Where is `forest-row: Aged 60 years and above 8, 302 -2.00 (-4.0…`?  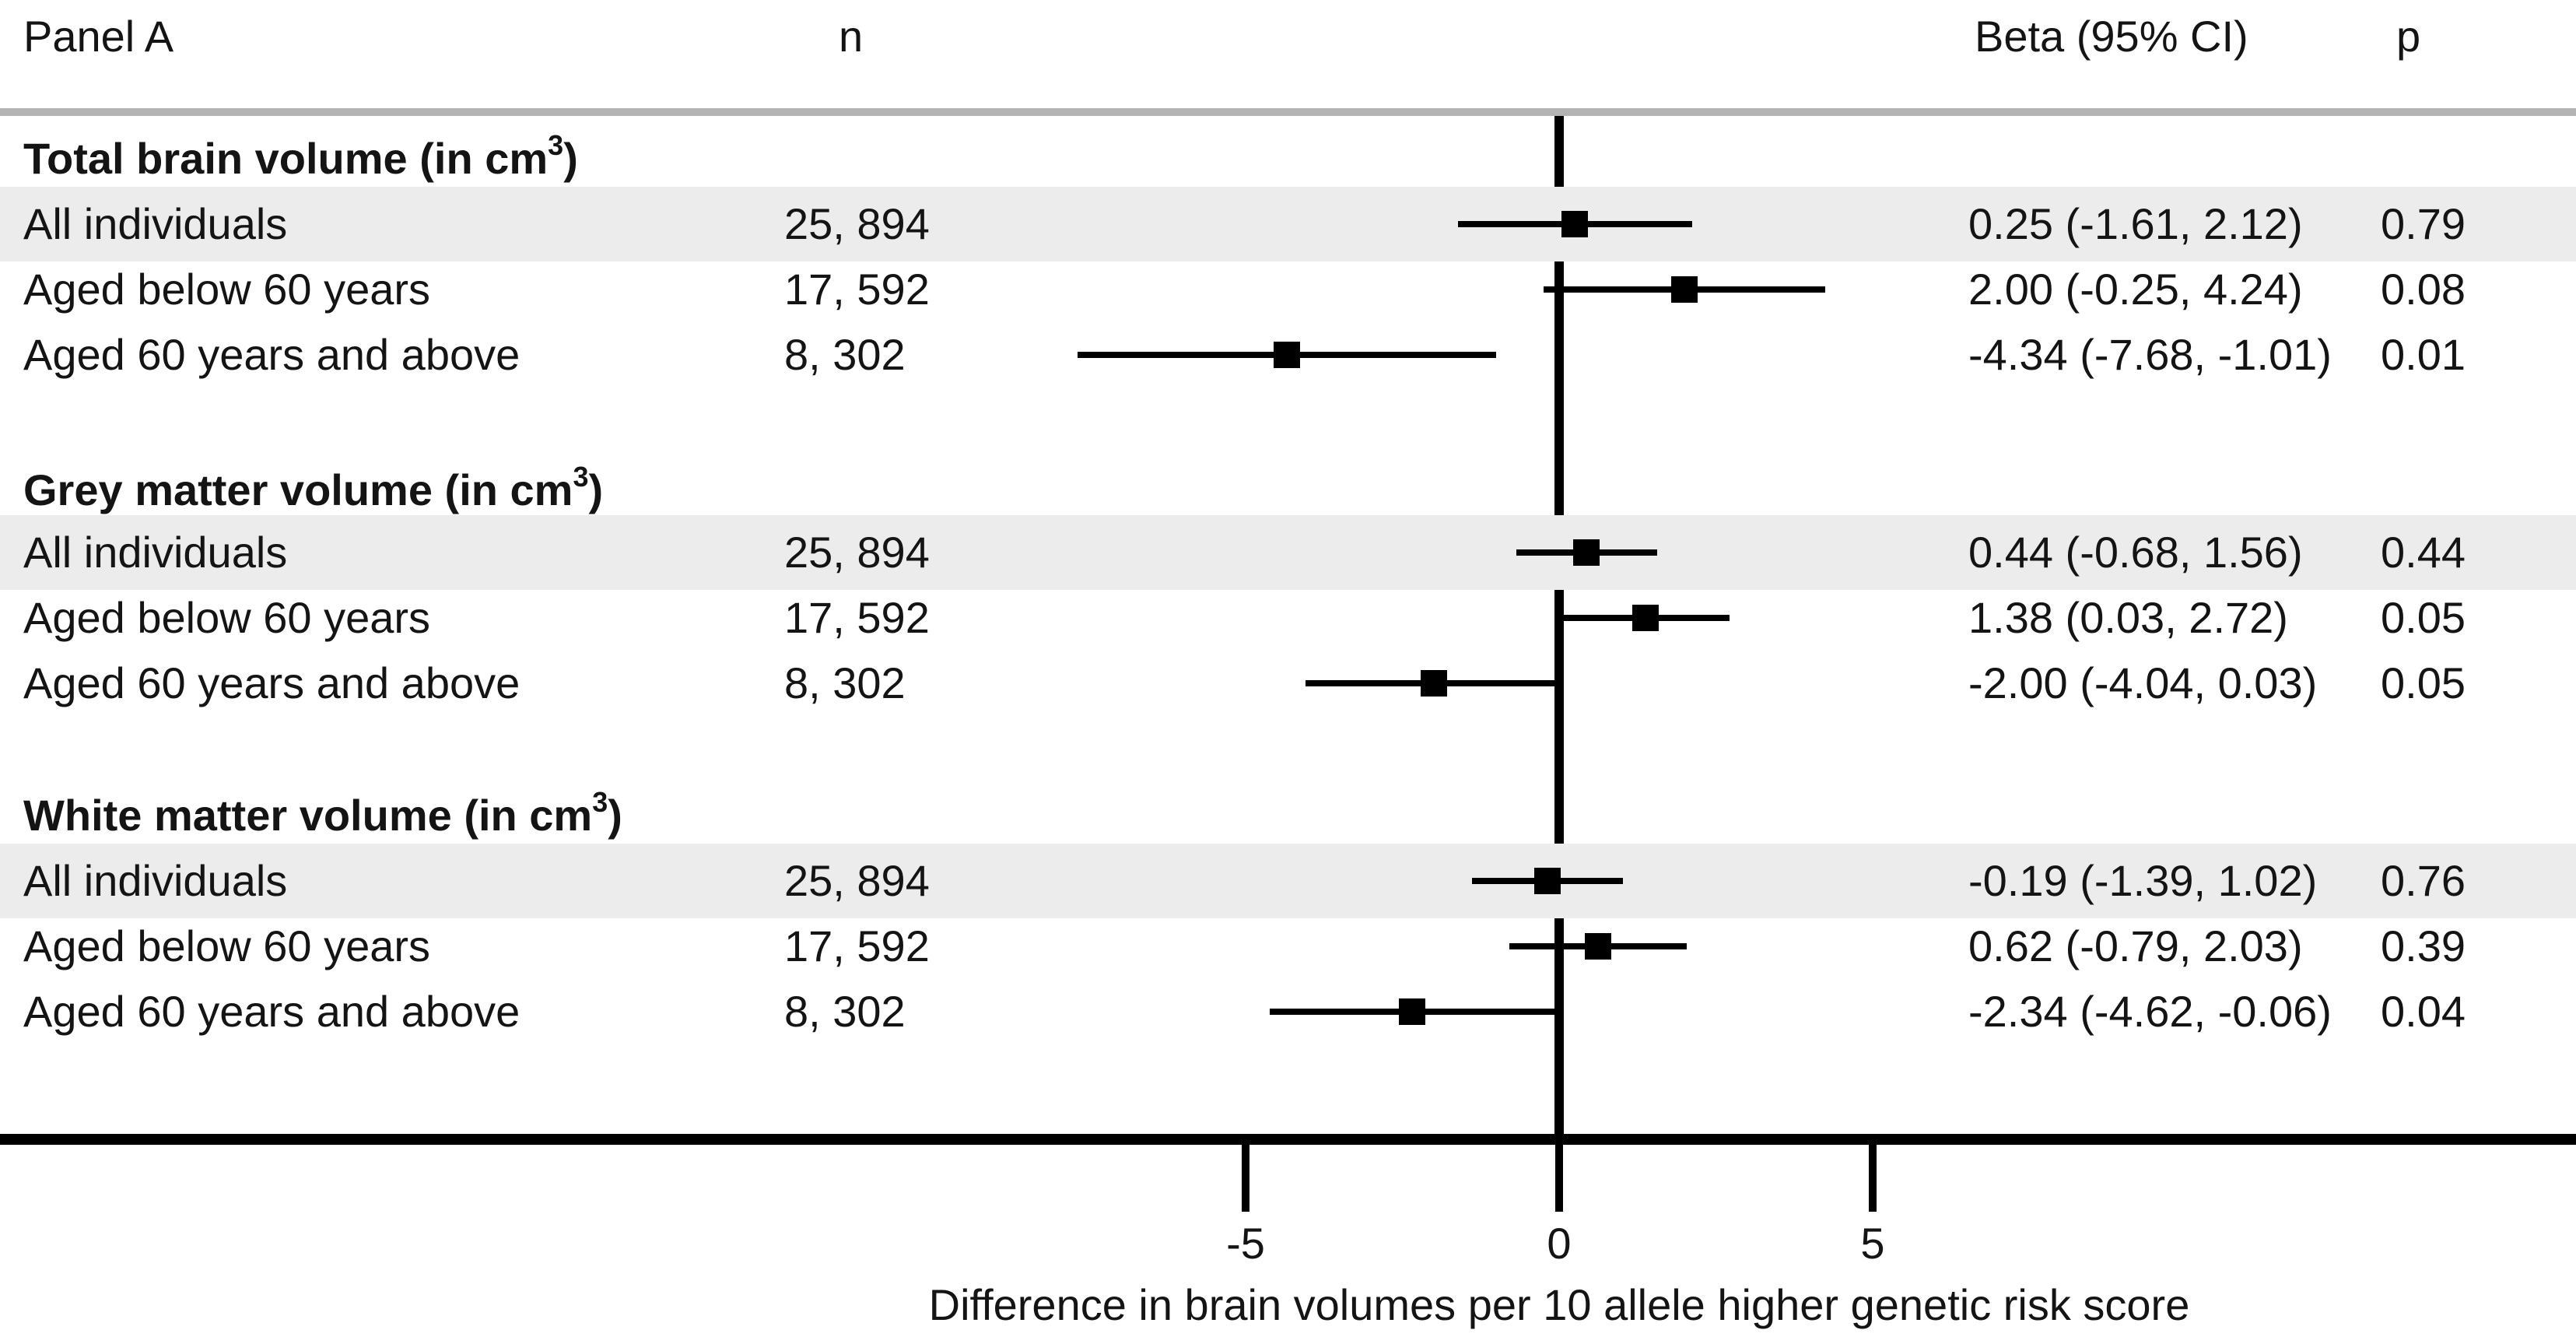
forest-row: Aged 60 years and above 8, 302 -2.00 (-4.0… is located at coordinates (1288, 683).